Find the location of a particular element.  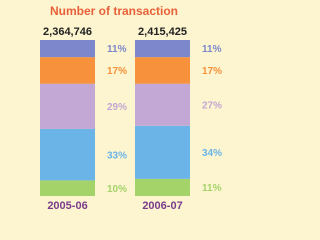

total-label: 2,415,425 is located at coordinates (162, 32).